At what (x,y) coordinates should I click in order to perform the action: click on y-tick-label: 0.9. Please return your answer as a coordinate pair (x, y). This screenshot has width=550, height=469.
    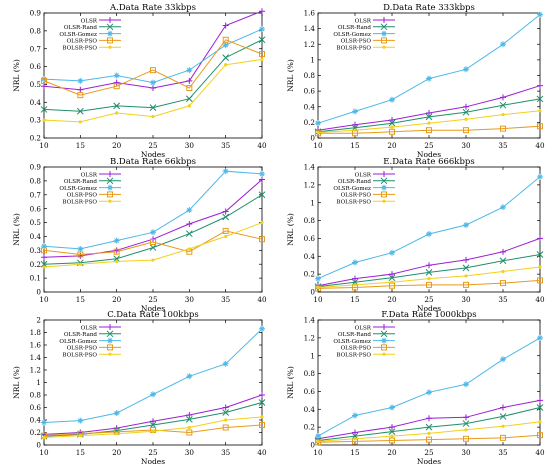
    Looking at the image, I should click on (36, 167).